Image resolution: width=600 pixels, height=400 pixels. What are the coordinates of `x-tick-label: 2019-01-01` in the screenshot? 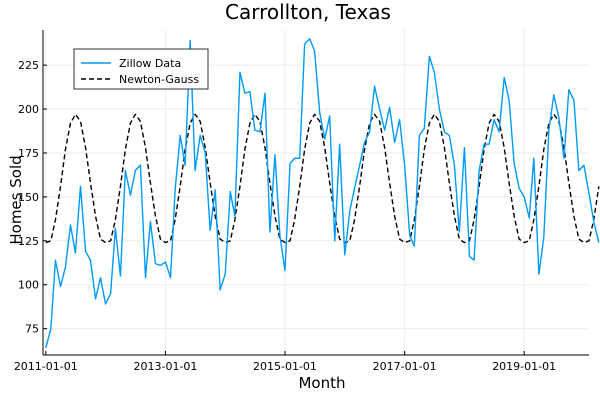 It's located at (524, 366).